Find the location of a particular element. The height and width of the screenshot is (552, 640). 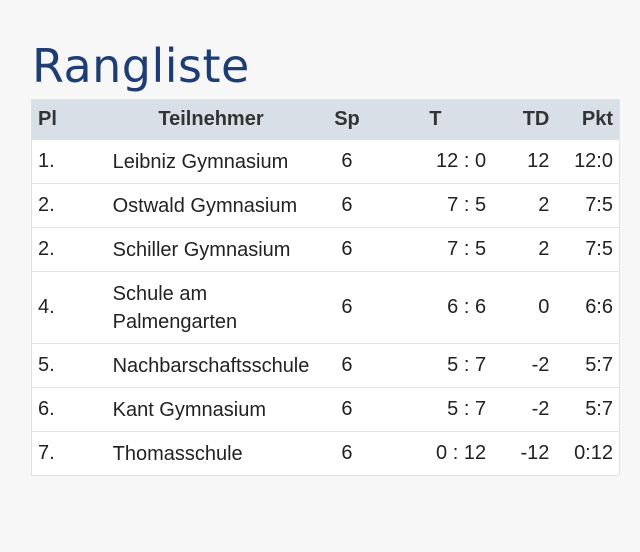

table-row: 5. Nachbarschaftsschule 6 5 : 7 -2 5:7 is located at coordinates (325, 365).